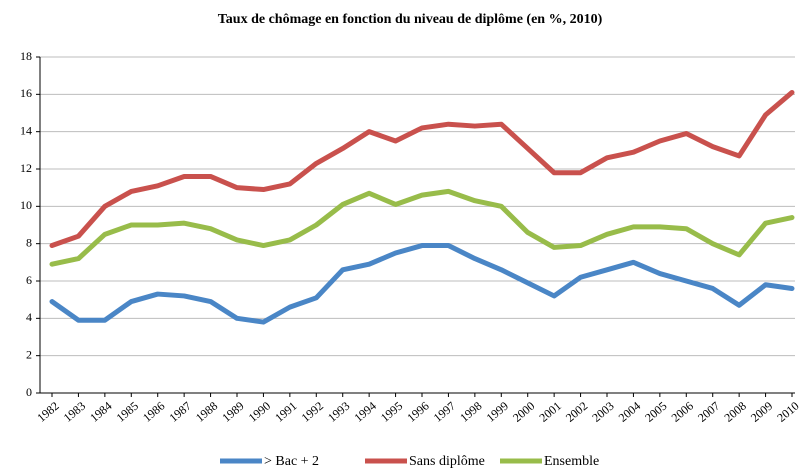  What do you see at coordinates (470, 412) in the screenshot?
I see `x-tick-label: 1998` at bounding box center [470, 412].